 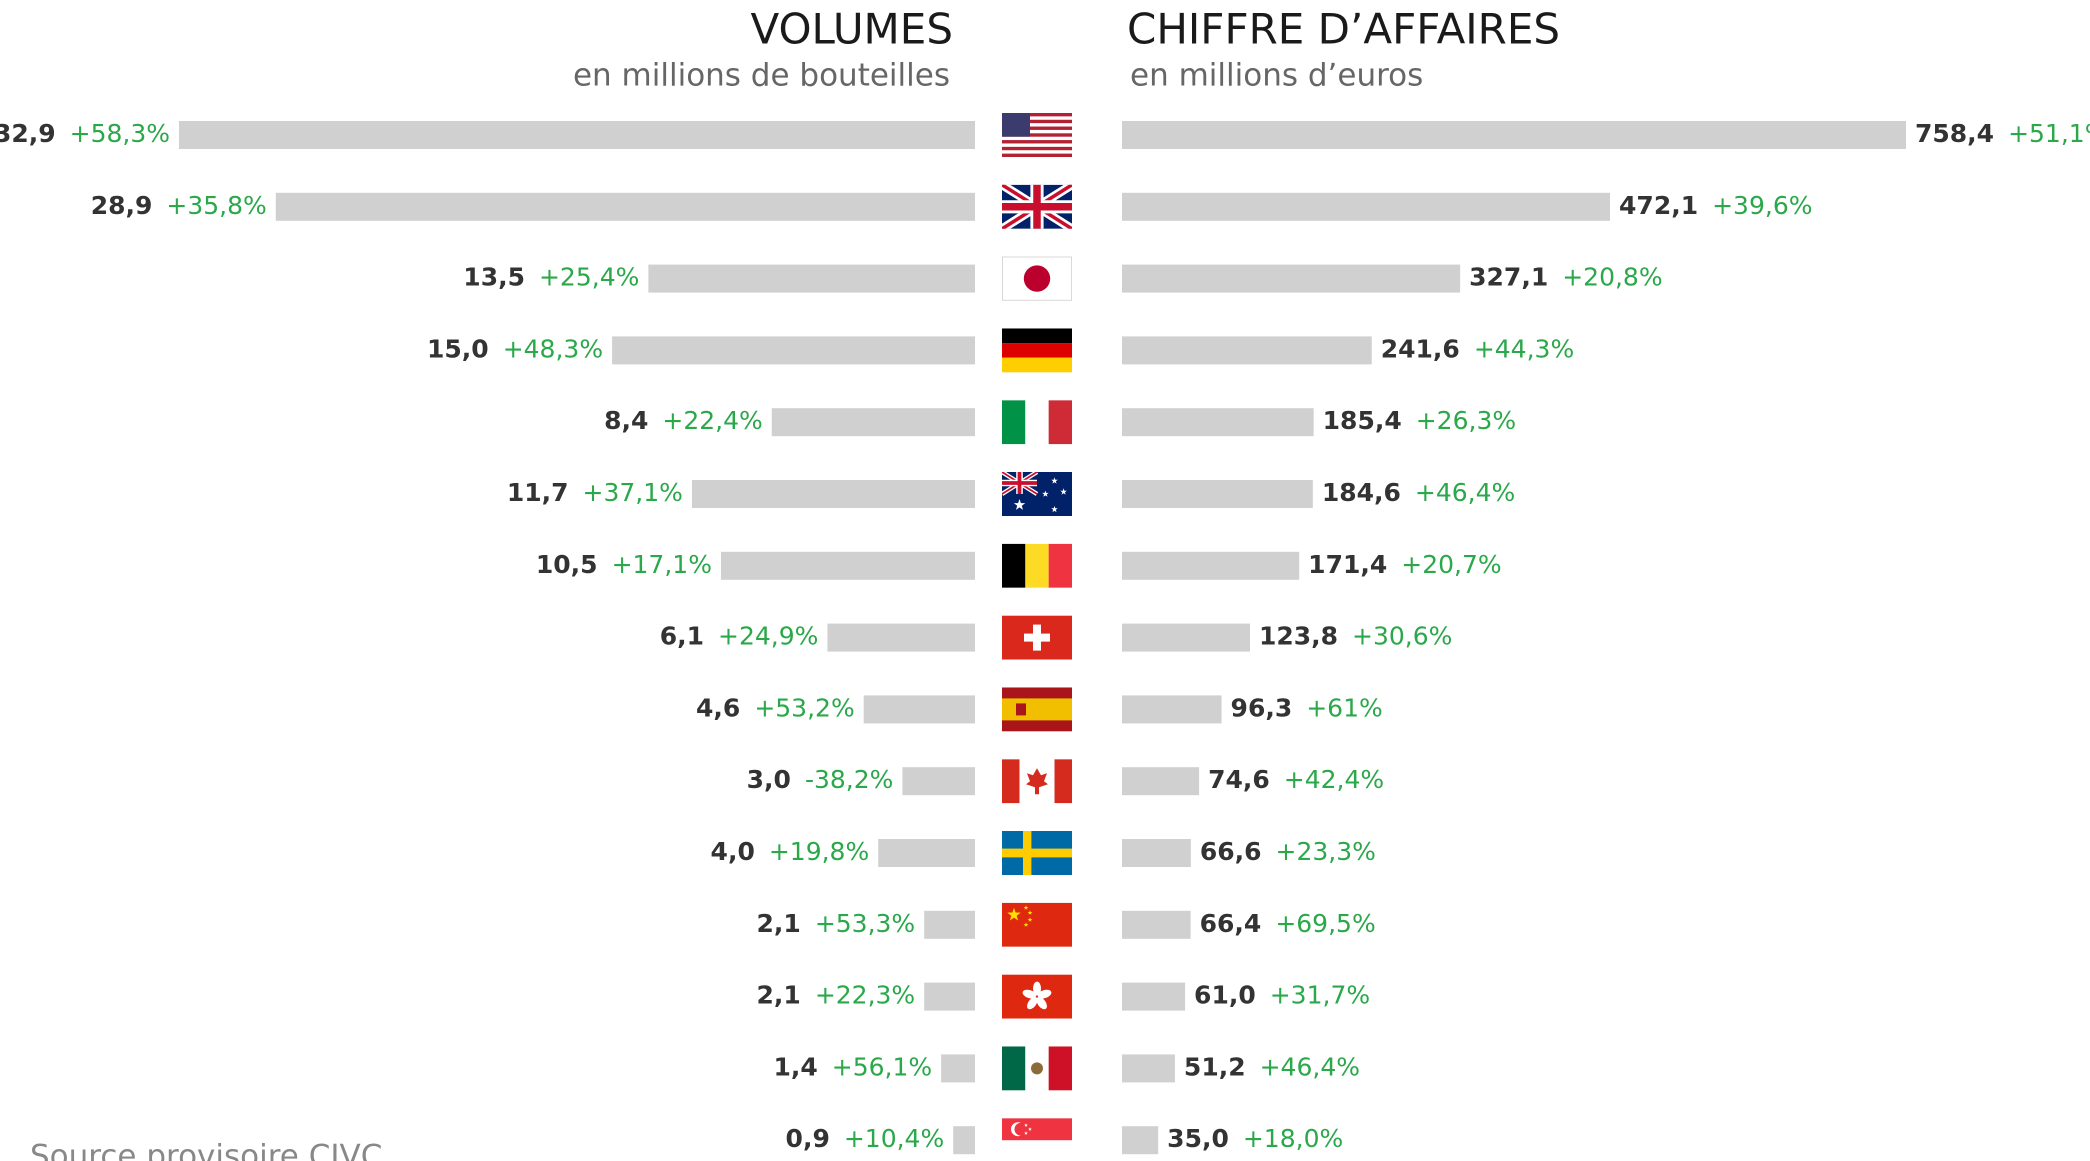 I want to click on change-label: +53,3%, so click(x=865, y=923).